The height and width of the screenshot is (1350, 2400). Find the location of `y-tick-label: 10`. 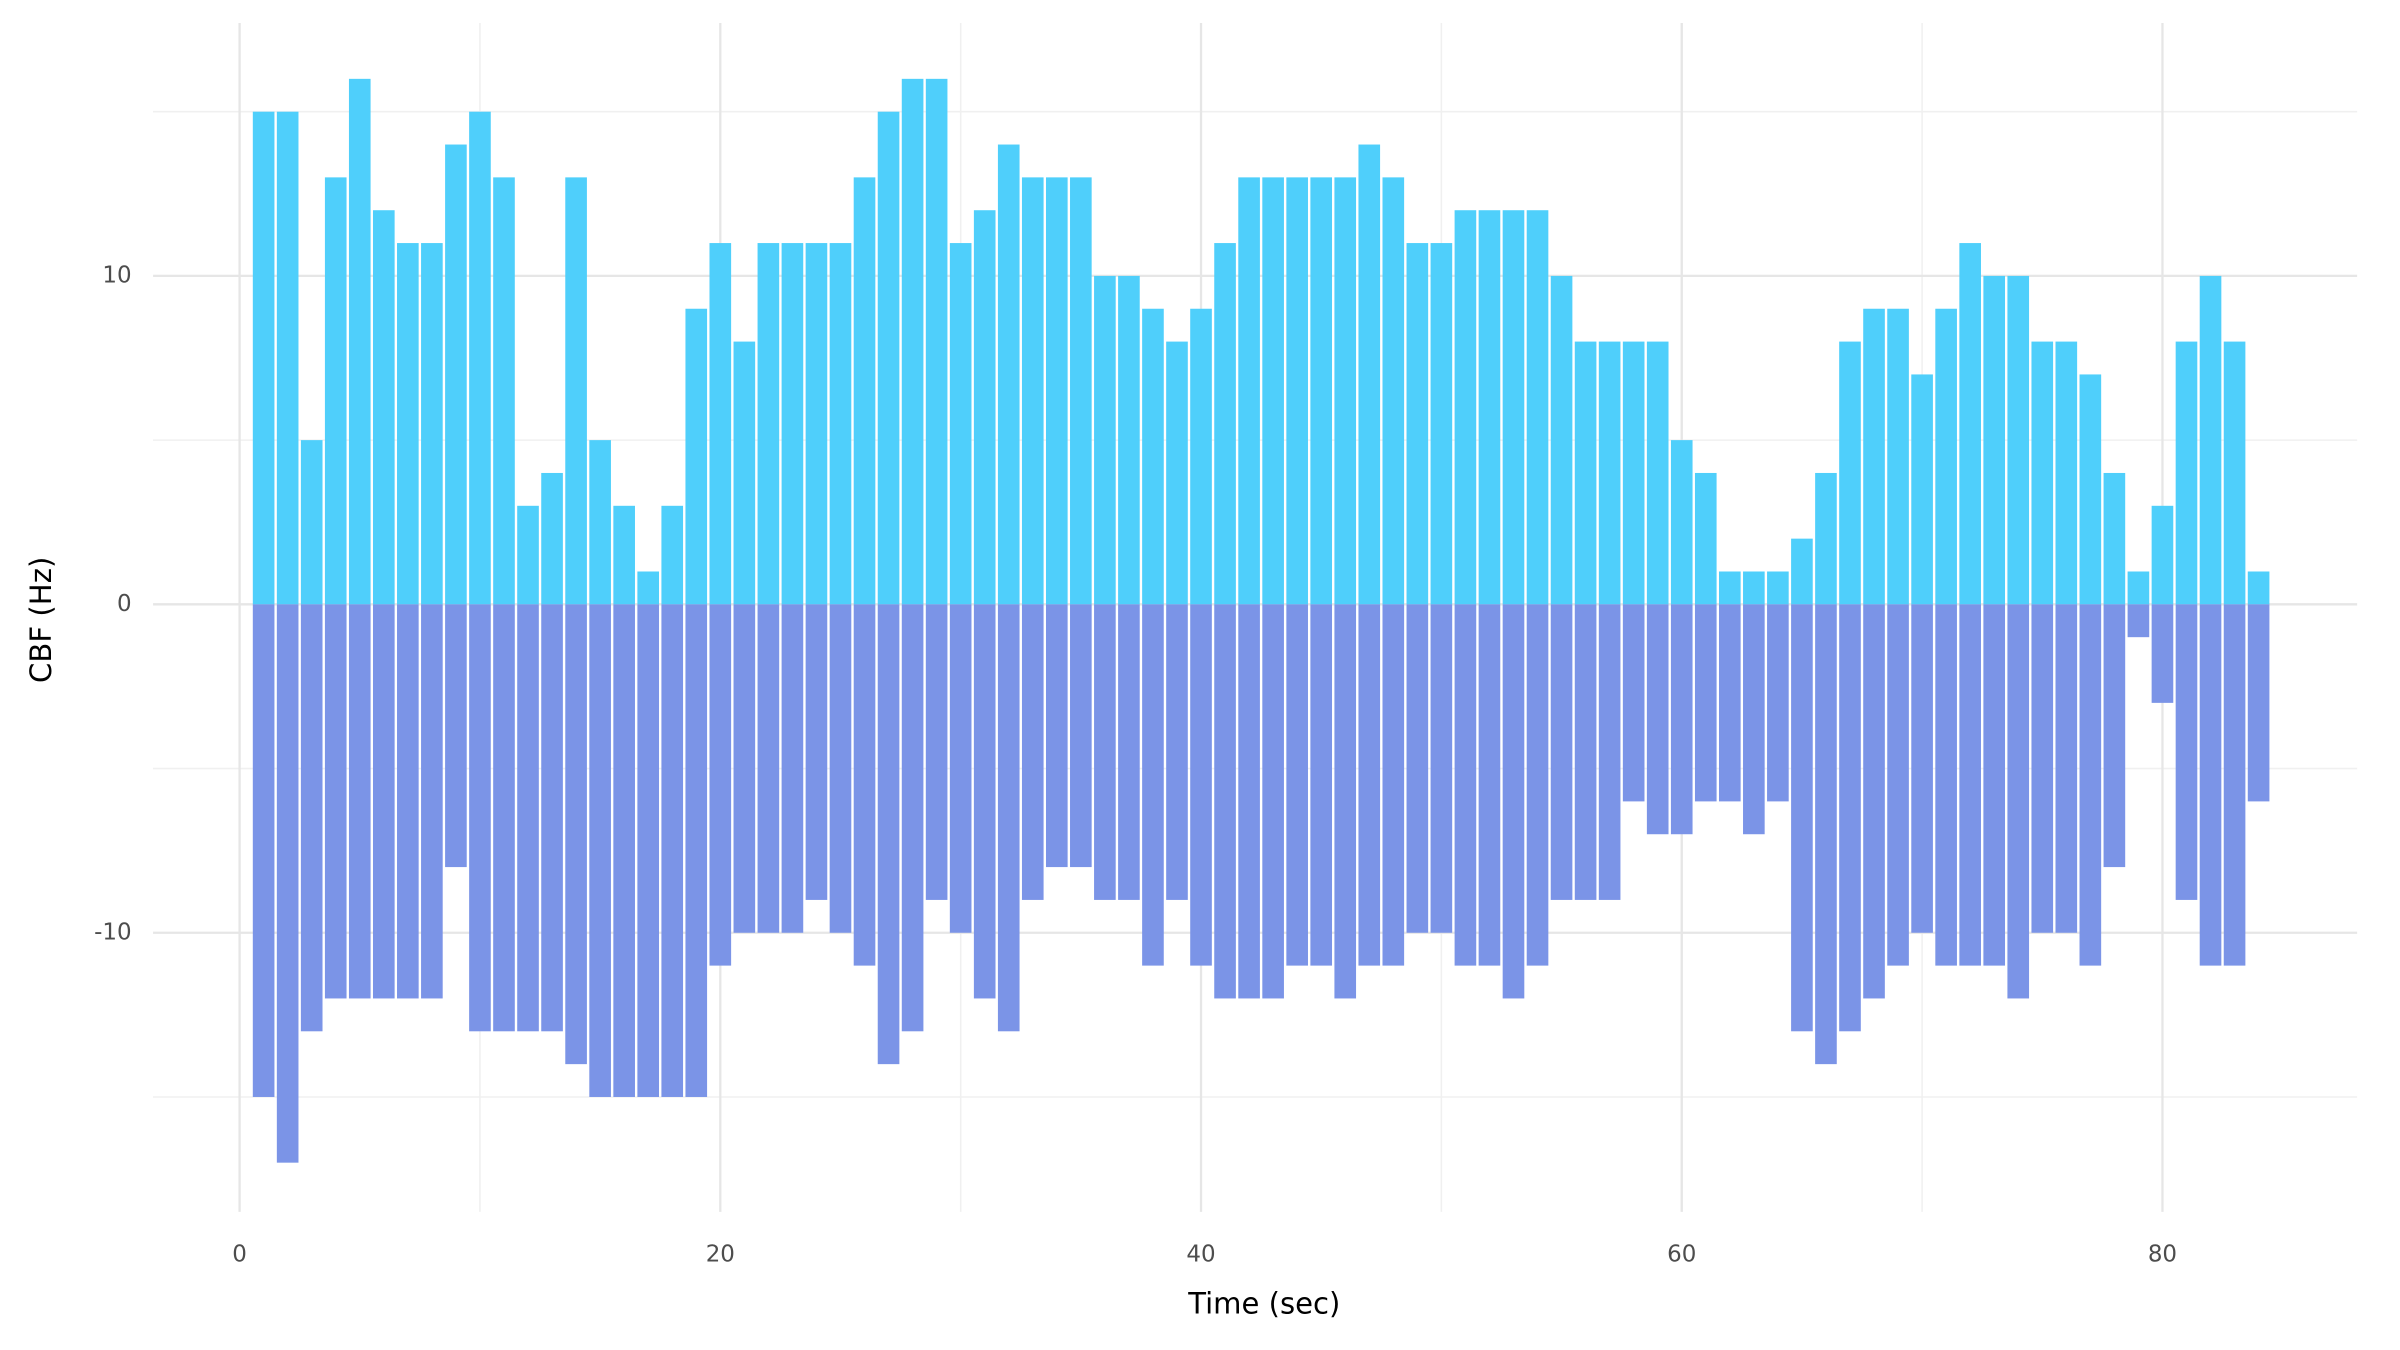

y-tick-label: 10 is located at coordinates (116, 275).